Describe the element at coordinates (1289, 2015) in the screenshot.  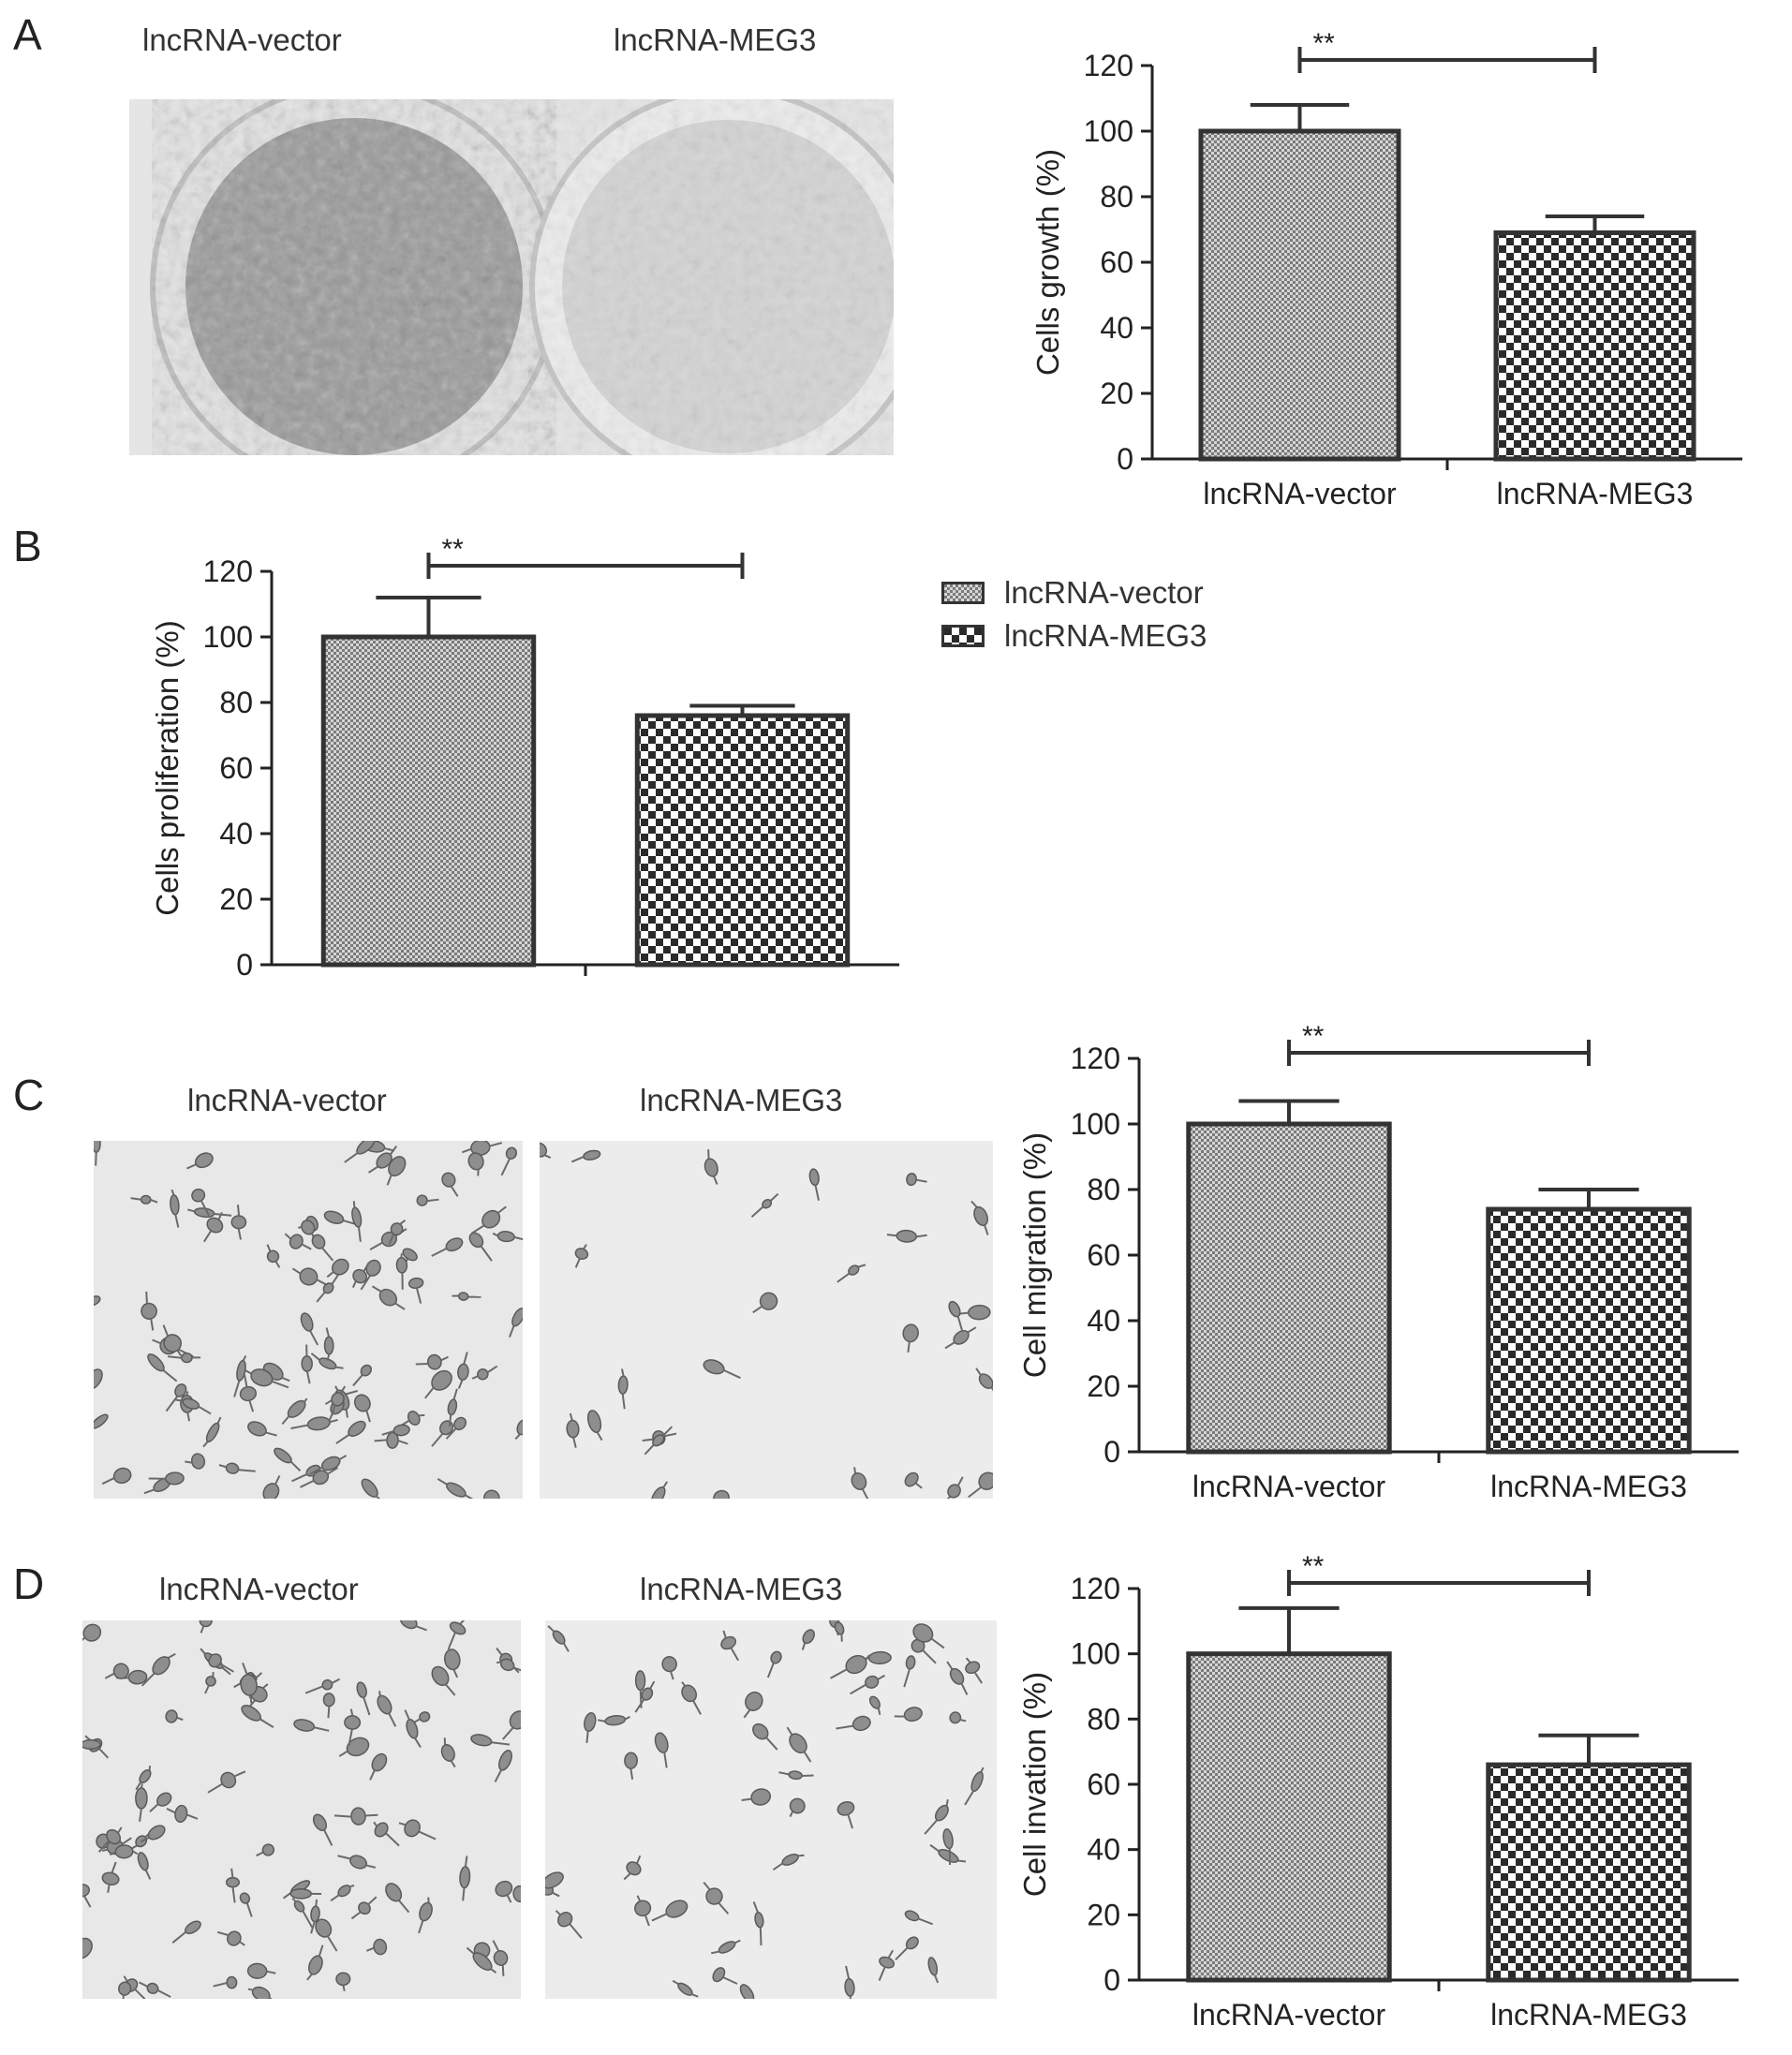
I see `x-tick-label: lncRNA-vector` at that location.